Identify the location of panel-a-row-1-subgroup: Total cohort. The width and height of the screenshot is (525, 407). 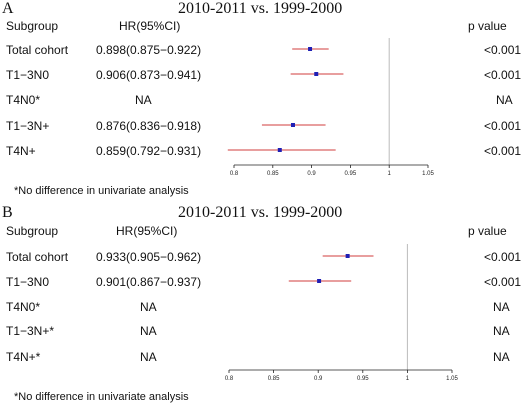
(37, 50).